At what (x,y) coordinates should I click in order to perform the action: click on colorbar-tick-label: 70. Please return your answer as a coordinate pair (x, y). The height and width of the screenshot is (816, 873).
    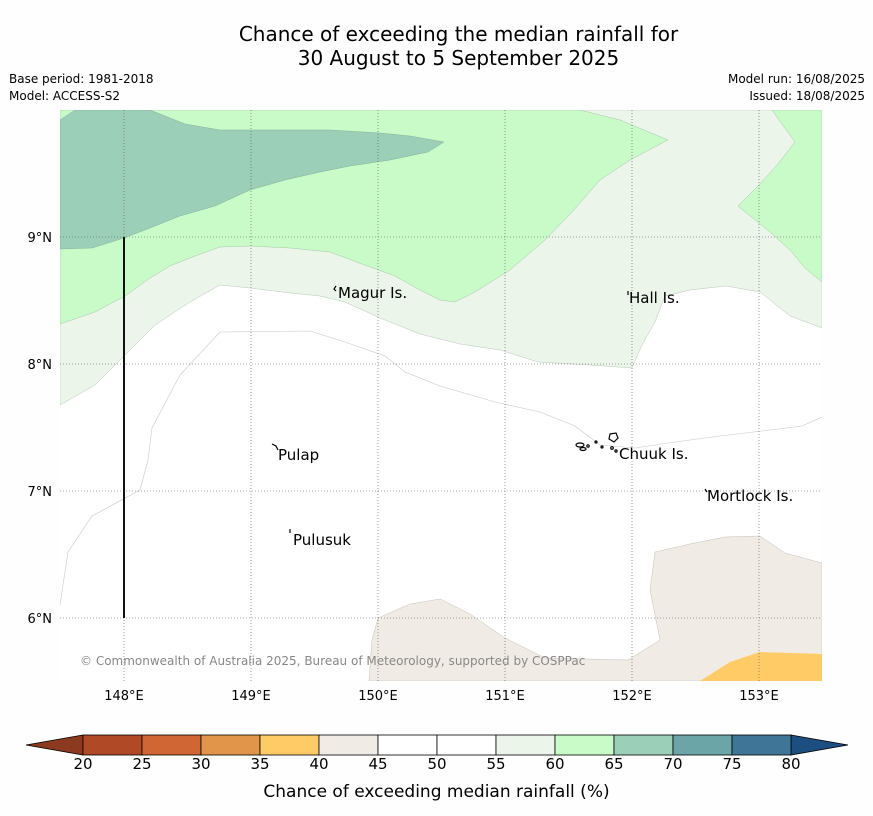
    Looking at the image, I should click on (673, 764).